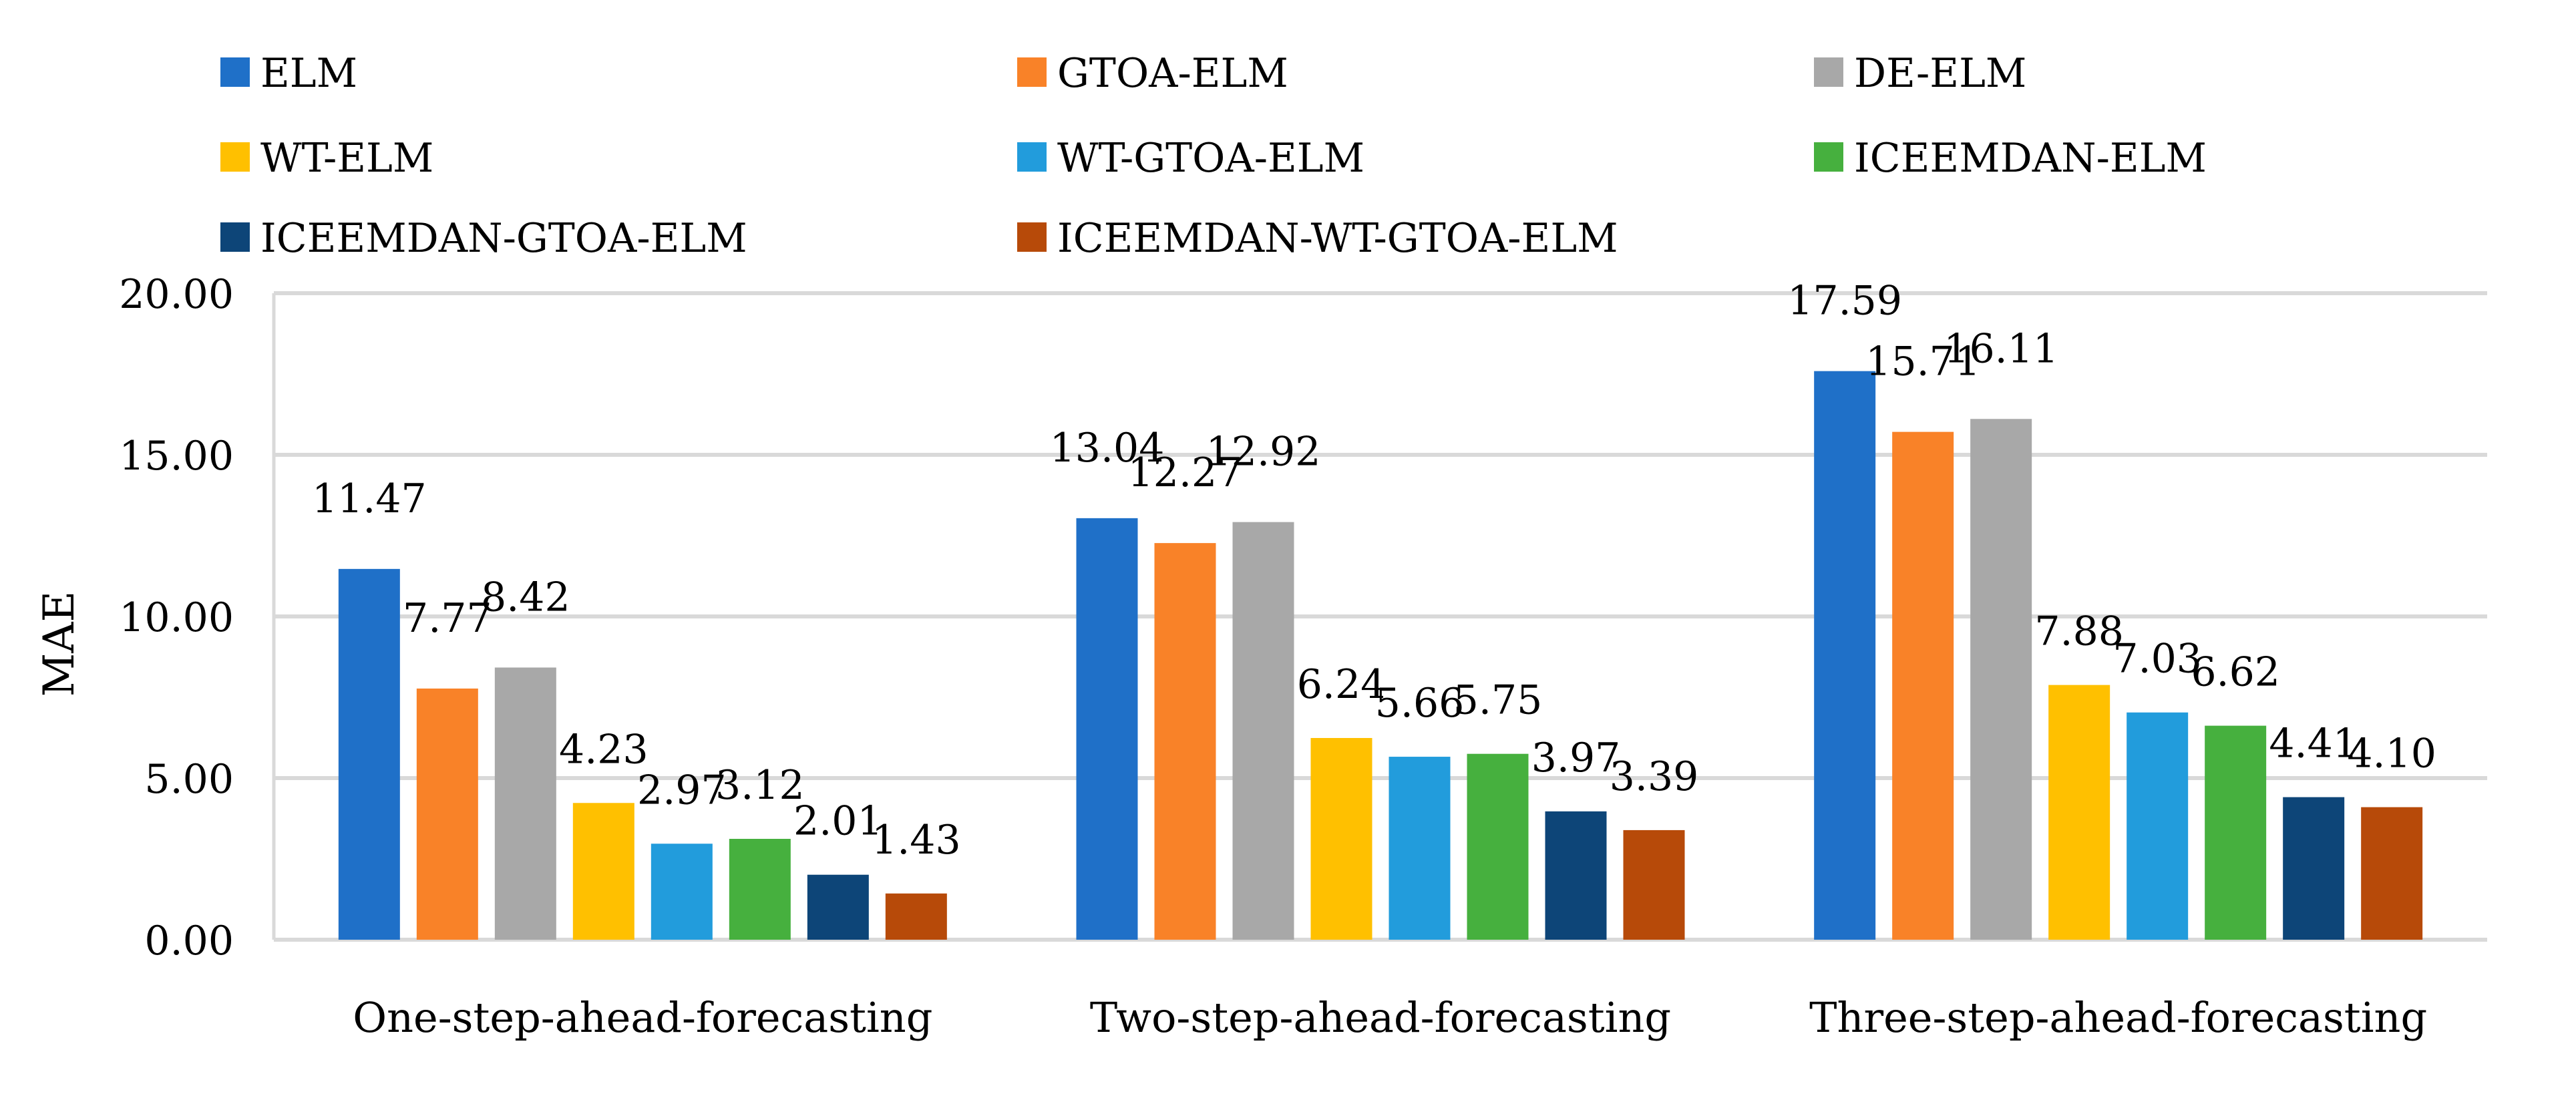 The image size is (2576, 1104). What do you see at coordinates (1342, 684) in the screenshot?
I see `data-label: 6.24` at bounding box center [1342, 684].